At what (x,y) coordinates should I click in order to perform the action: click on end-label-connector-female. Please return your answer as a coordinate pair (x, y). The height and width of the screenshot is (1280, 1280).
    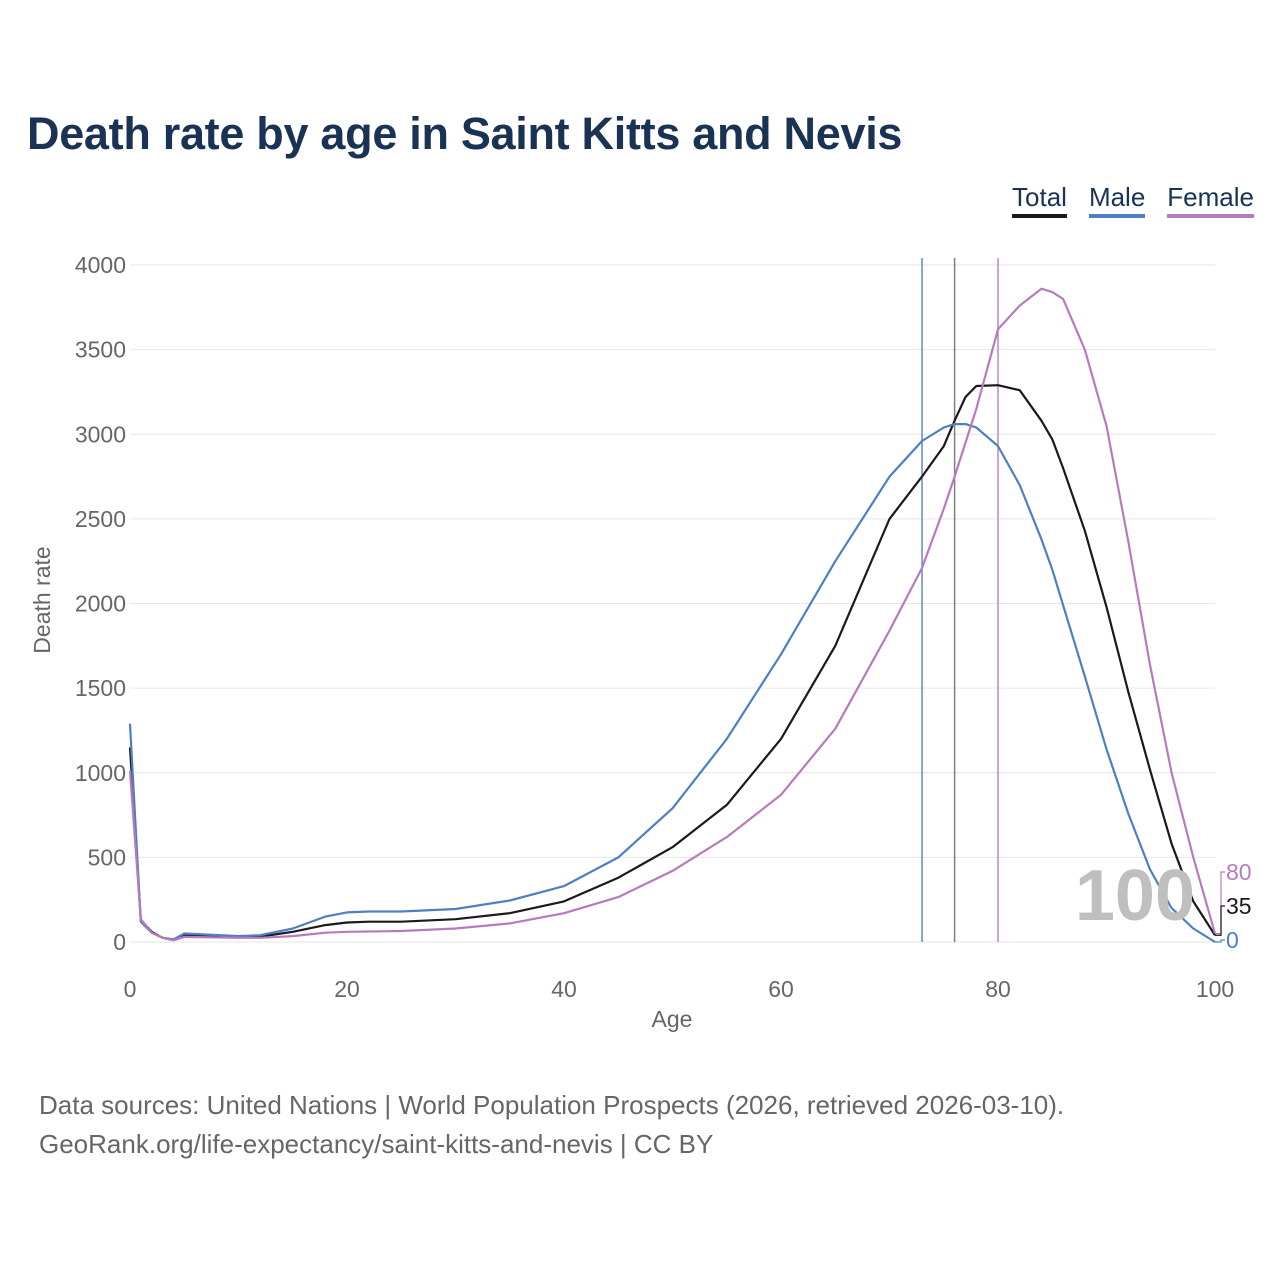
    Looking at the image, I should click on (1220, 903).